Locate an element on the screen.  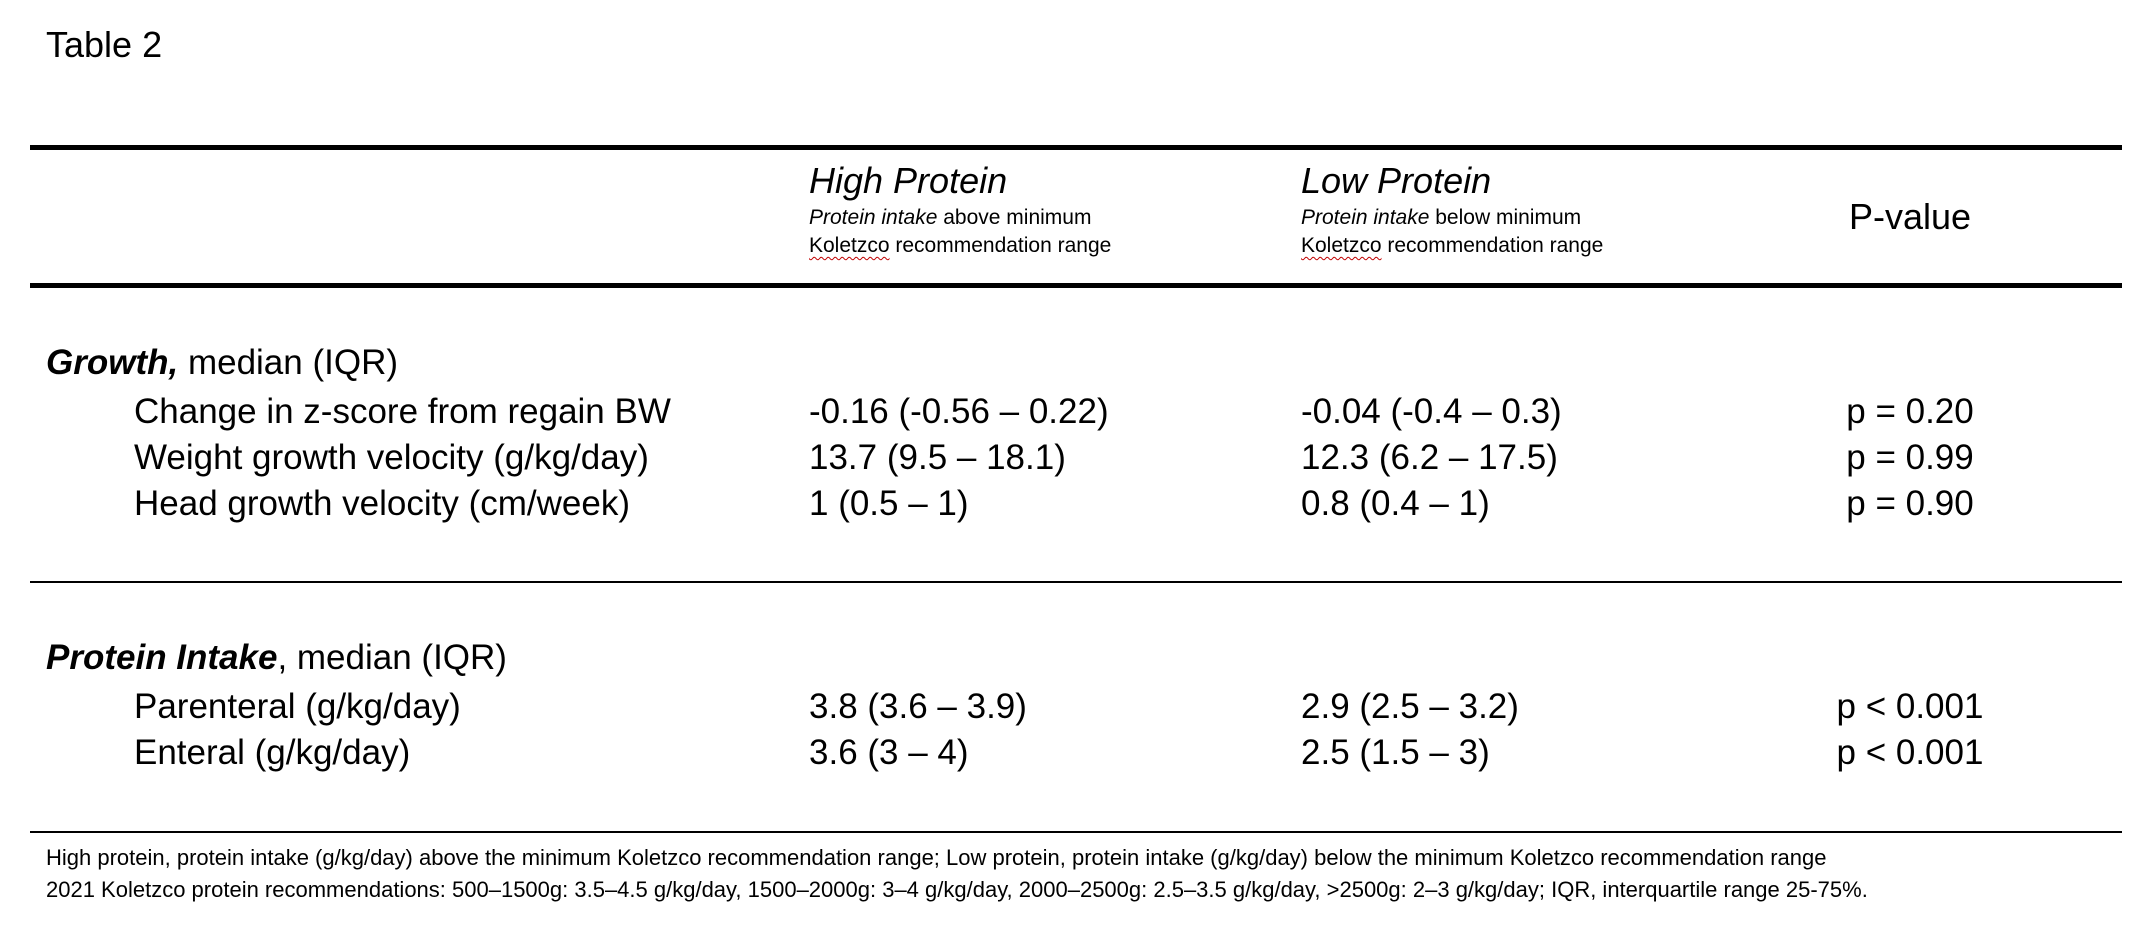
growth-row-1-label: Weight growth velocity (g/kg/day) is located at coordinates (391, 457).